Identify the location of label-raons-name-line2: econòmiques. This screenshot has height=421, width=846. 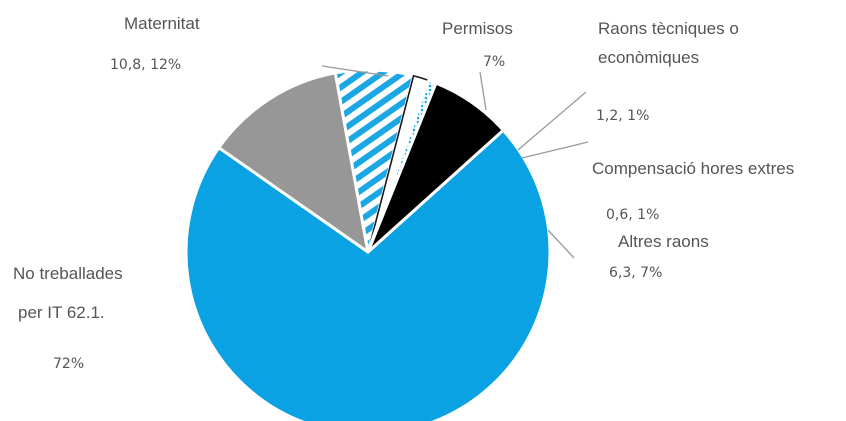
(648, 57).